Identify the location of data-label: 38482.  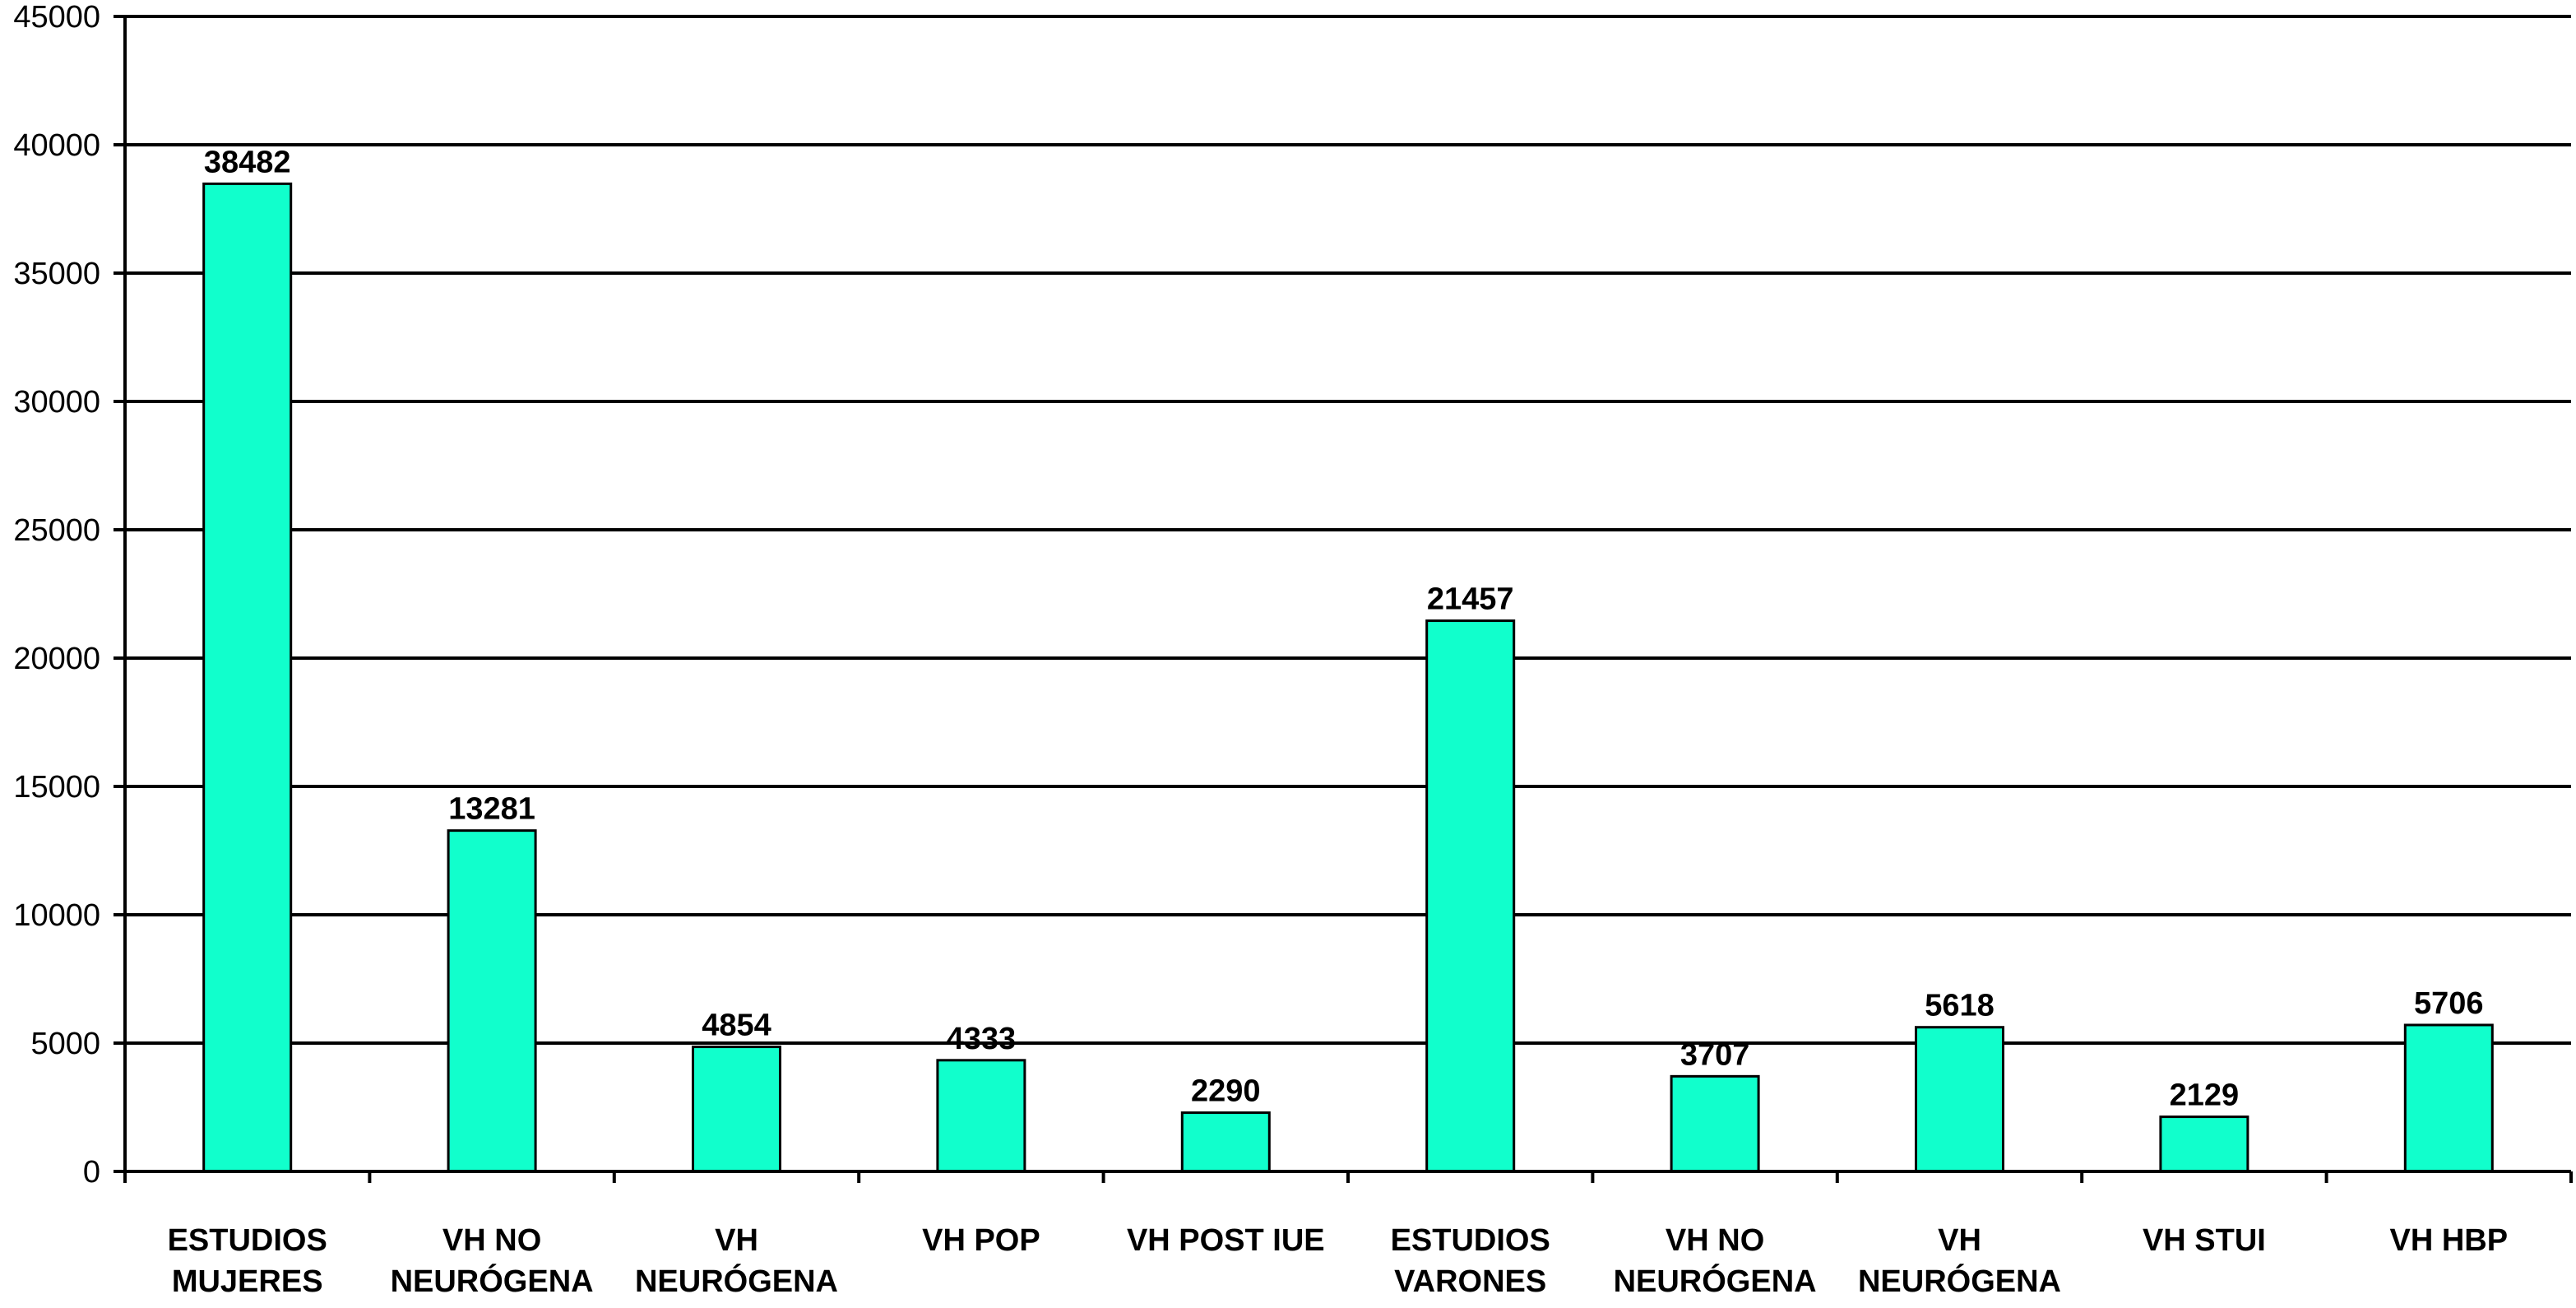
(248, 162).